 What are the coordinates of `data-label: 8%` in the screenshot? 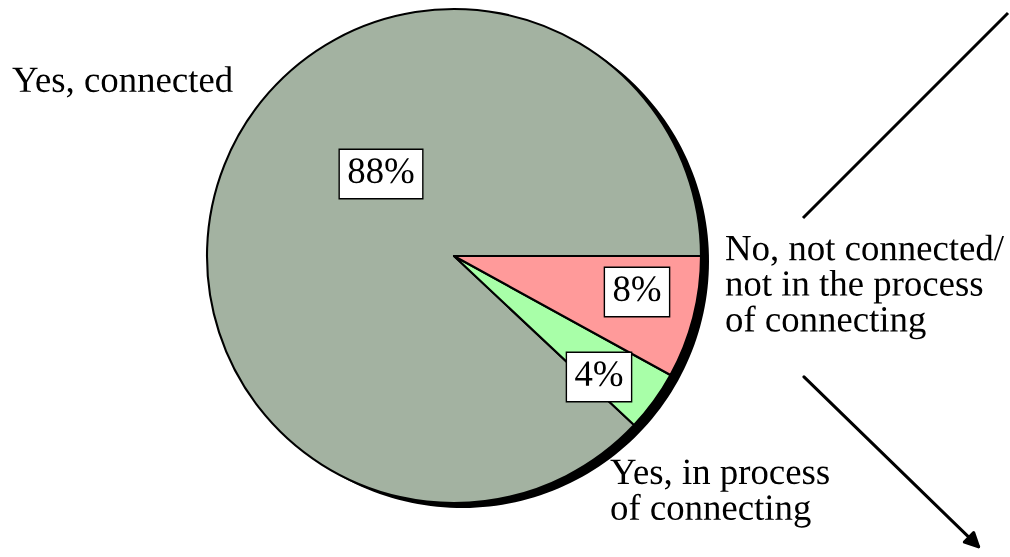 It's located at (637, 289).